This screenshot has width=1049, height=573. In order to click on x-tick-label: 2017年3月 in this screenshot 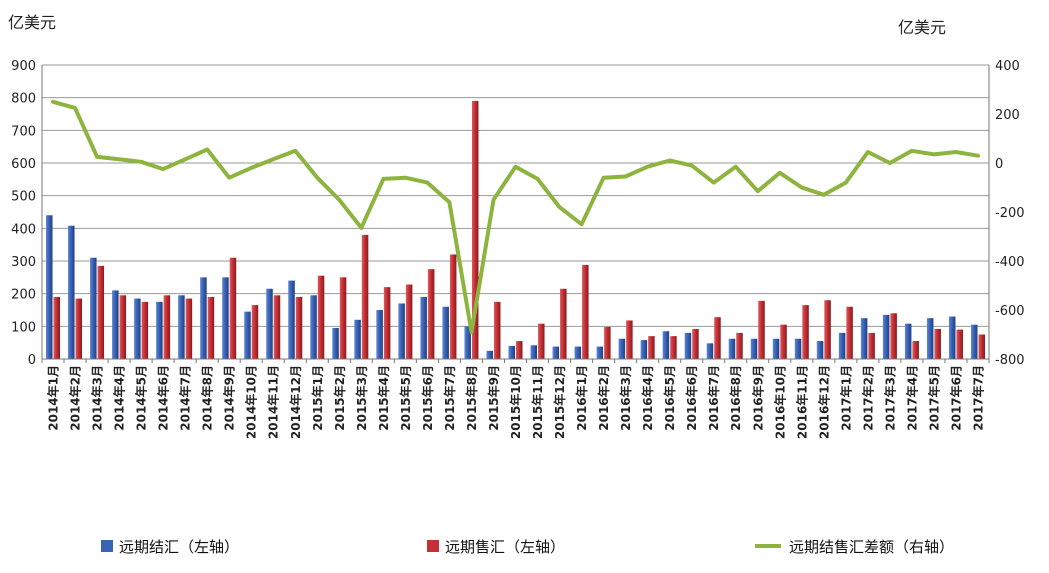, I will do `click(889, 398)`.